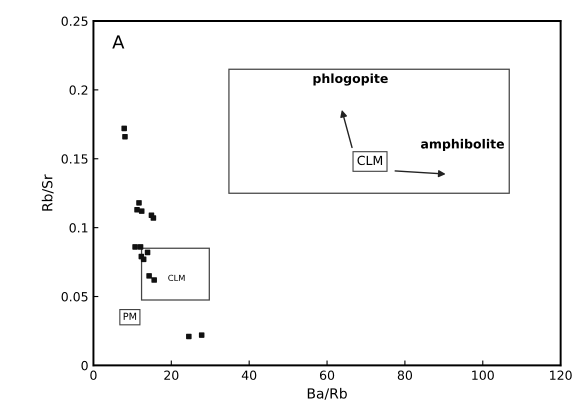  Describe the element at coordinates (48, 192) in the screenshot. I see `y-axis-title: Rb/Sr` at that location.